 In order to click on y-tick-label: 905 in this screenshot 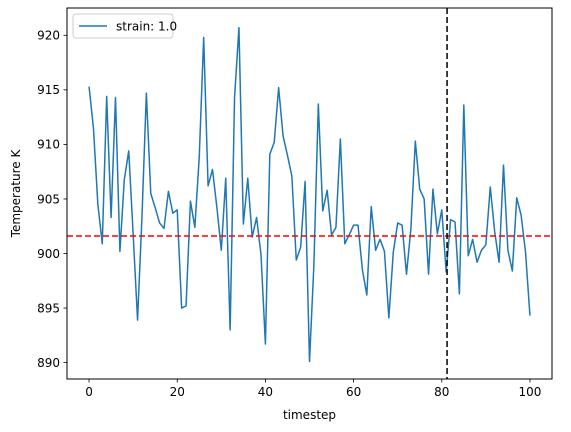, I will do `click(48, 199)`.